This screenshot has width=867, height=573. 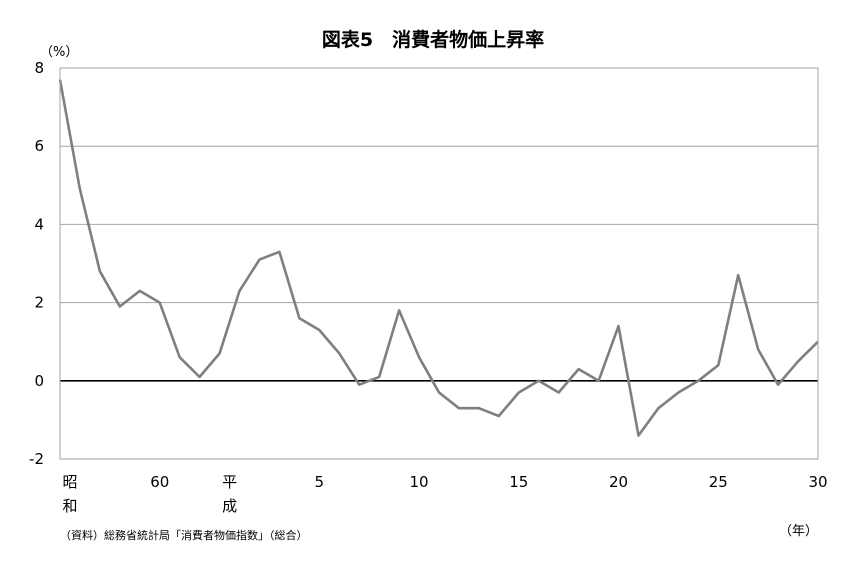 What do you see at coordinates (39, 146) in the screenshot?
I see `y-tick-label: 6` at bounding box center [39, 146].